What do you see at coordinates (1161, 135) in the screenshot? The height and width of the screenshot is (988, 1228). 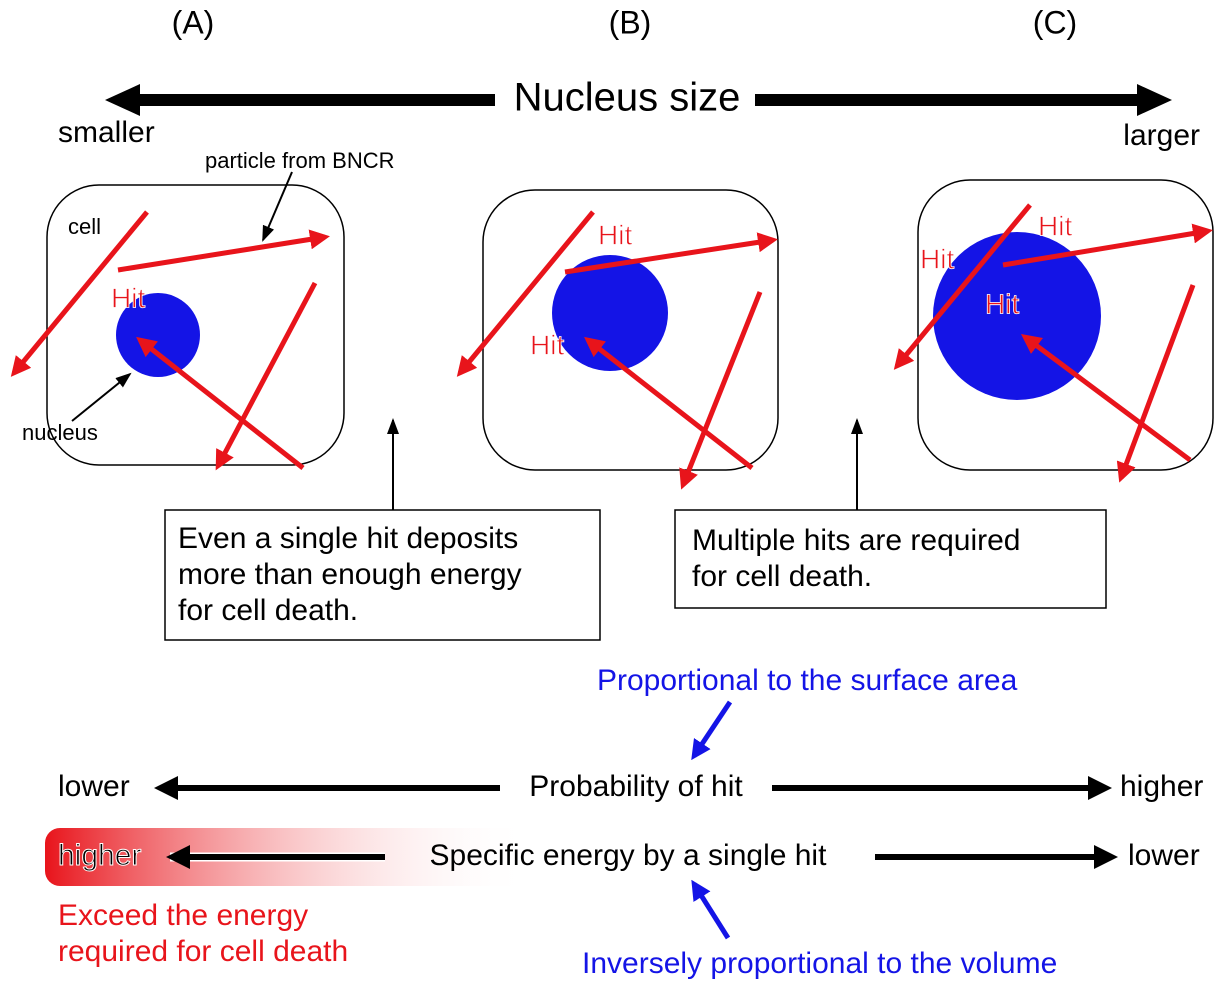 I see `axis-right-label: larger` at bounding box center [1161, 135].